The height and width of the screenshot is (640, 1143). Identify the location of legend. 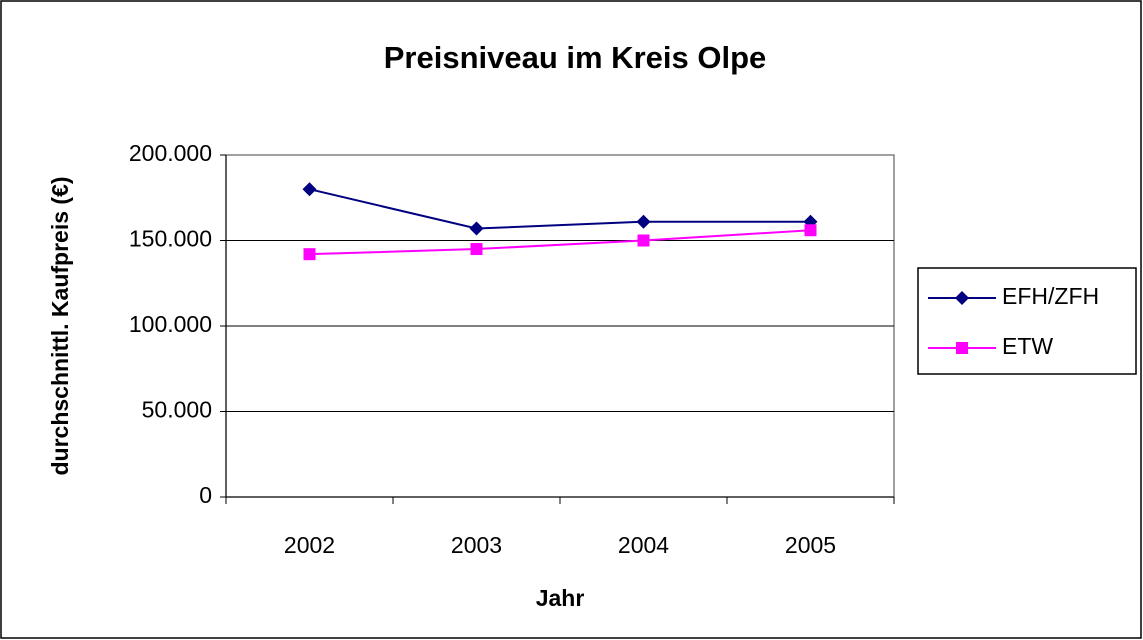
(1027, 321).